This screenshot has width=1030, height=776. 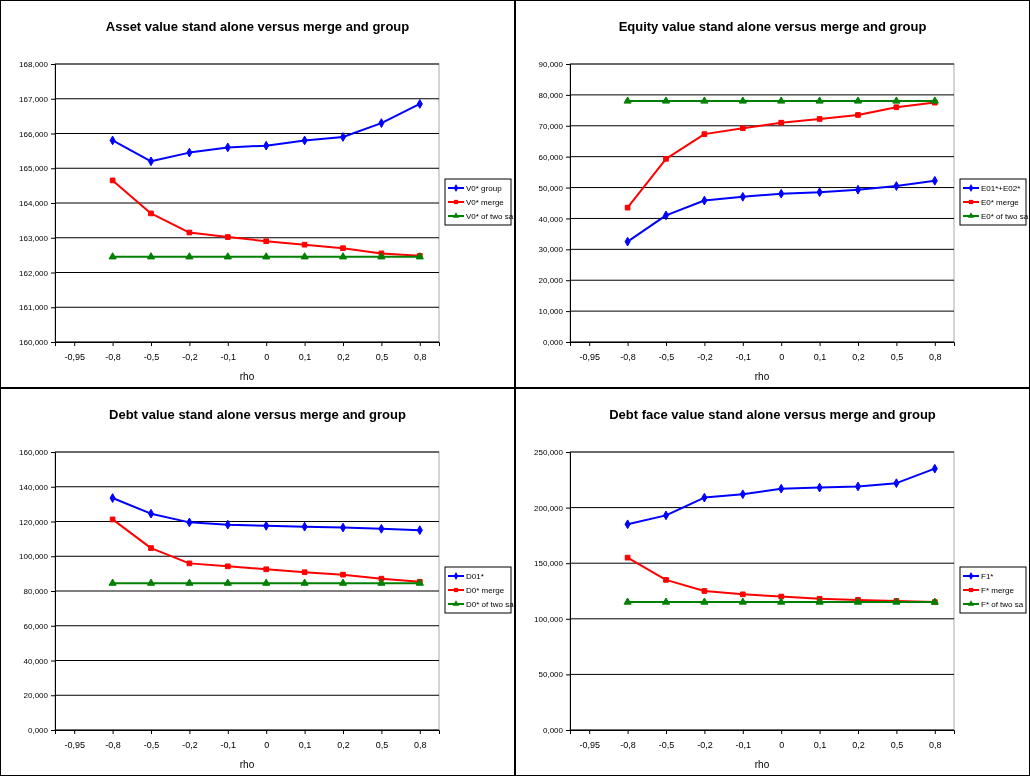 What do you see at coordinates (1000, 202) in the screenshot?
I see `legend-label: E0* merge` at bounding box center [1000, 202].